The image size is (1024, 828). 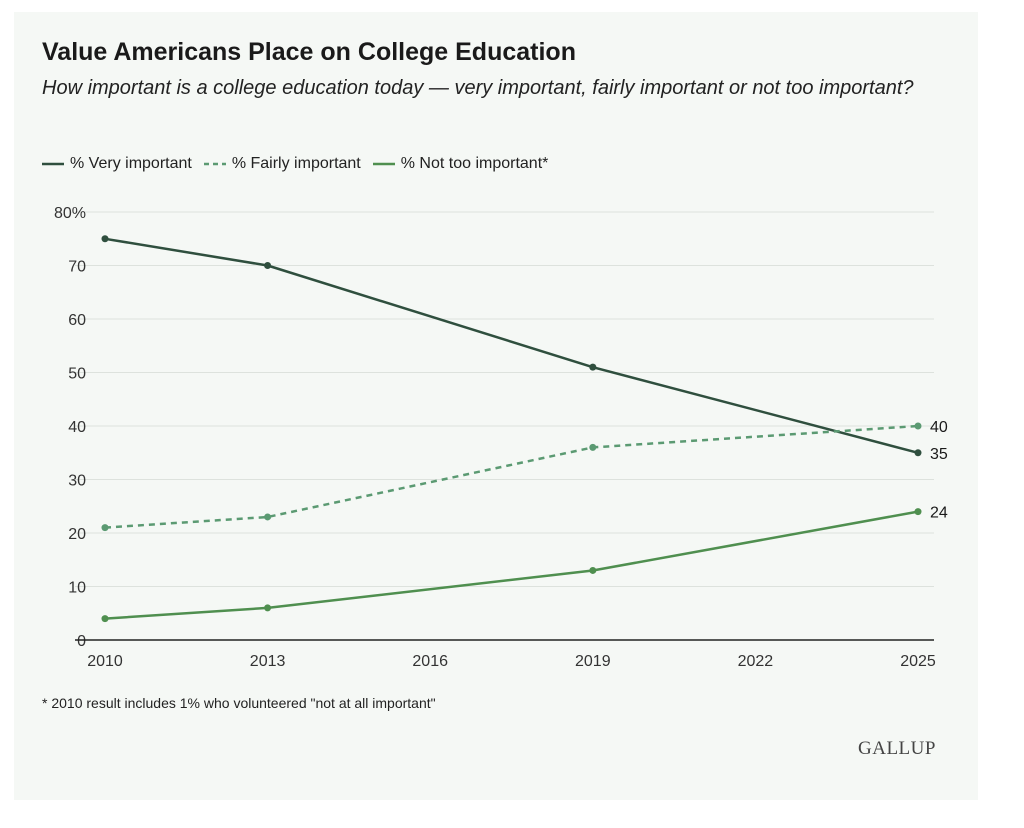 I want to click on end-value-label: 24, so click(x=939, y=513).